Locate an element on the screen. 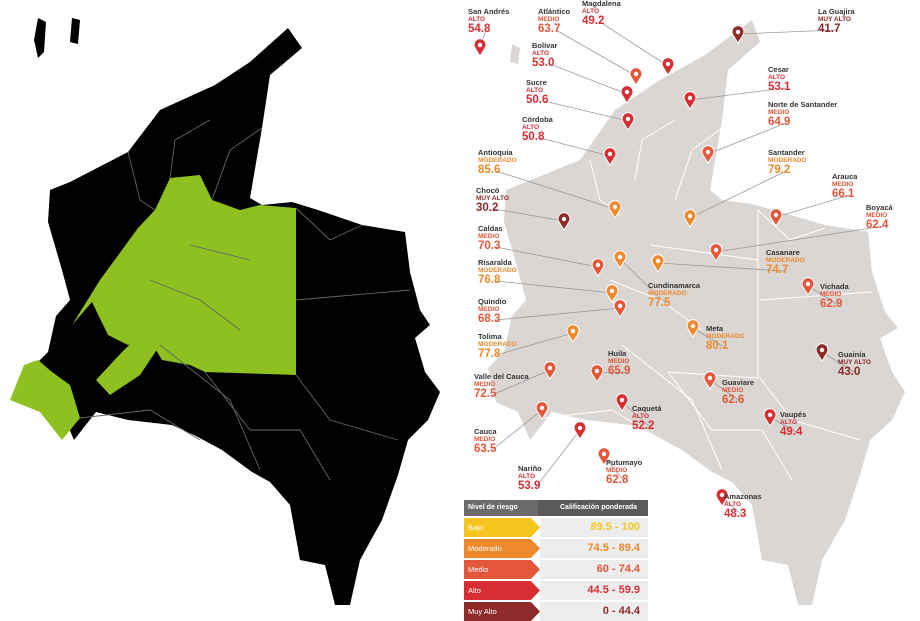  department-label: Chocó MUY ALTO 30.2 is located at coordinates (492, 201).